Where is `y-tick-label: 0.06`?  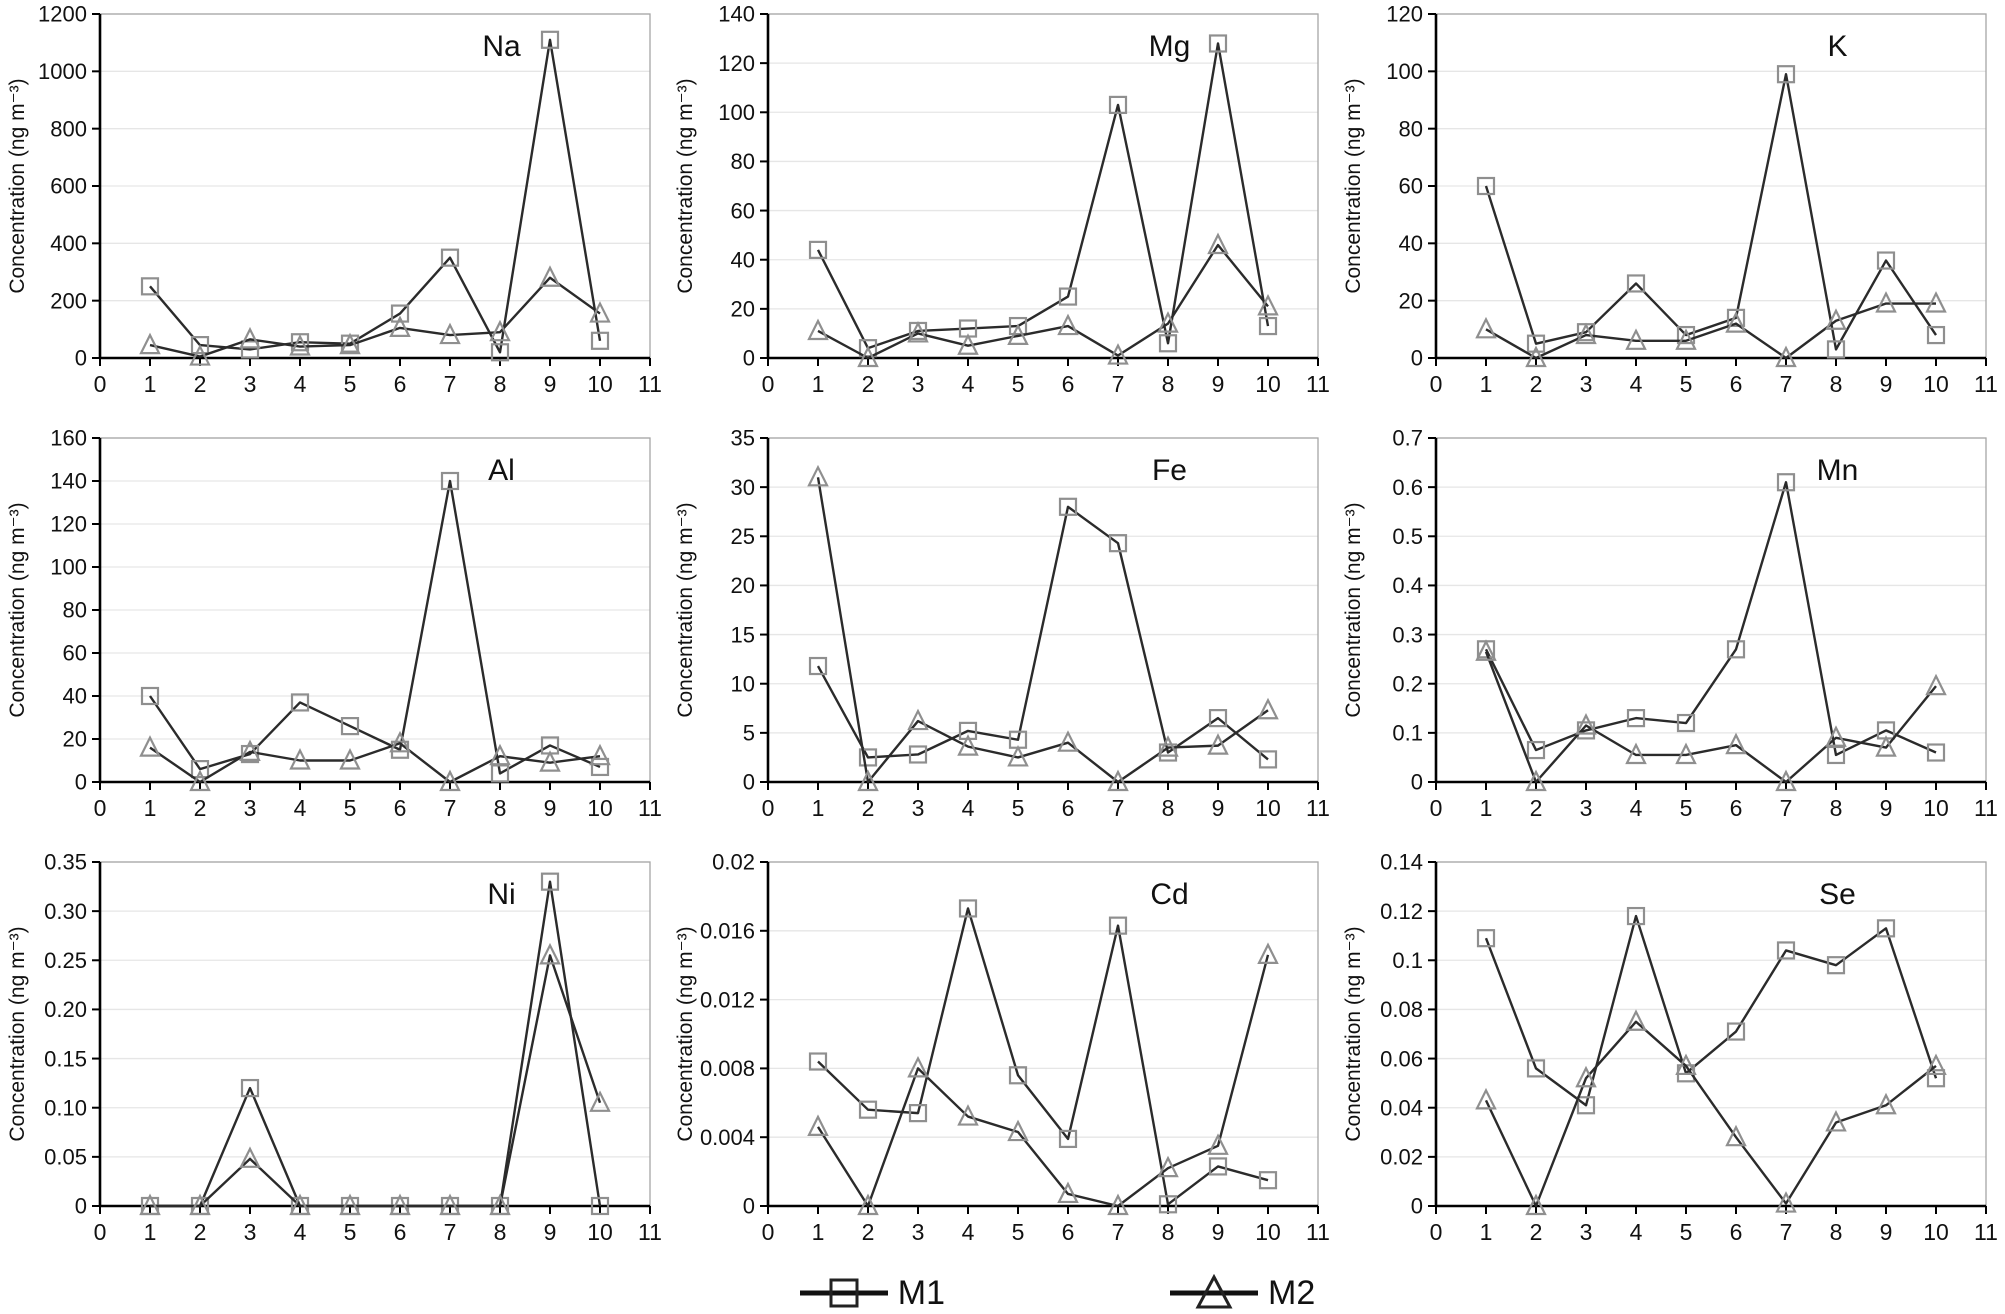
y-tick-label: 0.06 is located at coordinates (1401, 1058).